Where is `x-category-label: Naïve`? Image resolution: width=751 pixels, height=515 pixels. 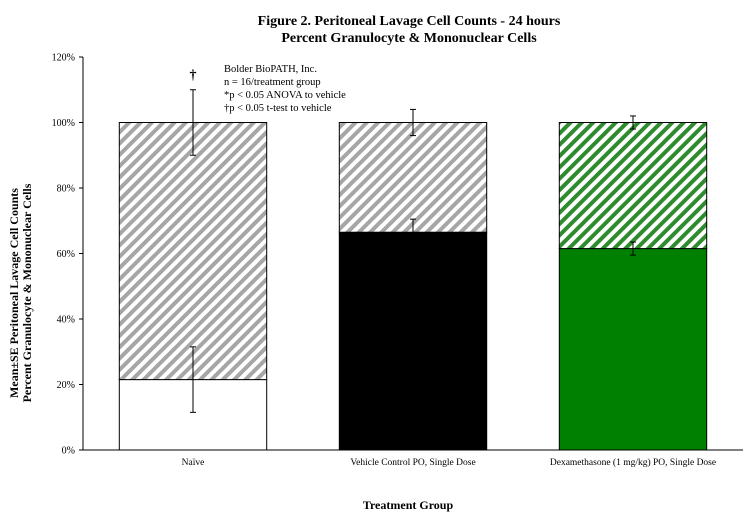 x-category-label: Naïve is located at coordinates (193, 463).